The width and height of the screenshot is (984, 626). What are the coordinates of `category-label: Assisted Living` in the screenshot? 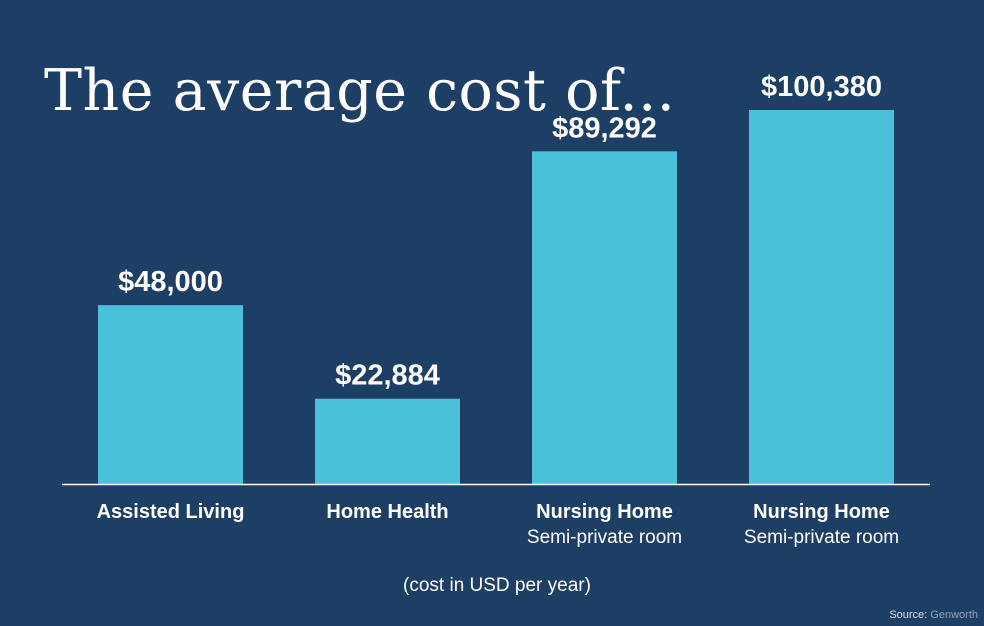 It's located at (171, 512).